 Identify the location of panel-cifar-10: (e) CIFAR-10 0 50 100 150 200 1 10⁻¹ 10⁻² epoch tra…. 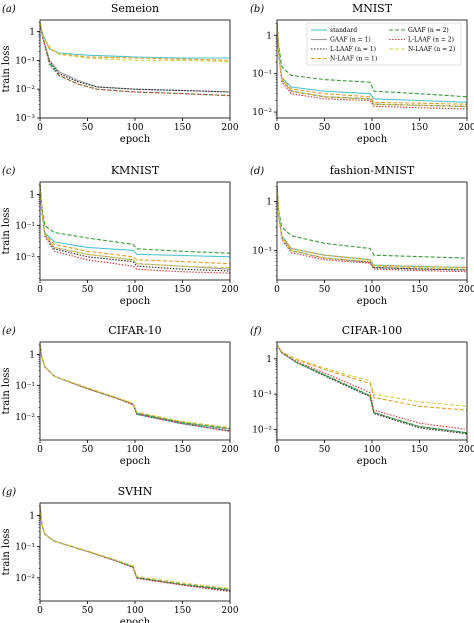
(120, 395).